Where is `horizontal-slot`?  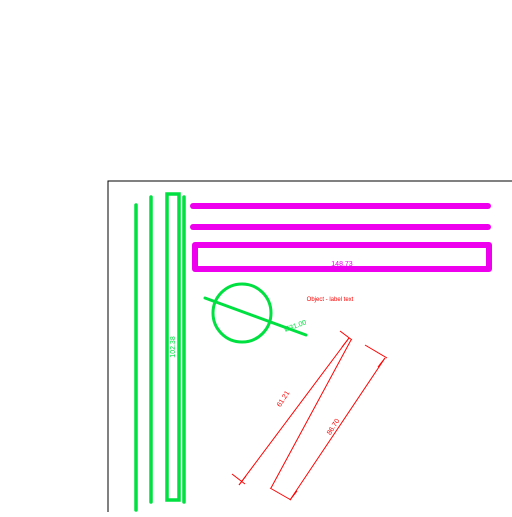
horizontal-slot is located at coordinates (342, 257).